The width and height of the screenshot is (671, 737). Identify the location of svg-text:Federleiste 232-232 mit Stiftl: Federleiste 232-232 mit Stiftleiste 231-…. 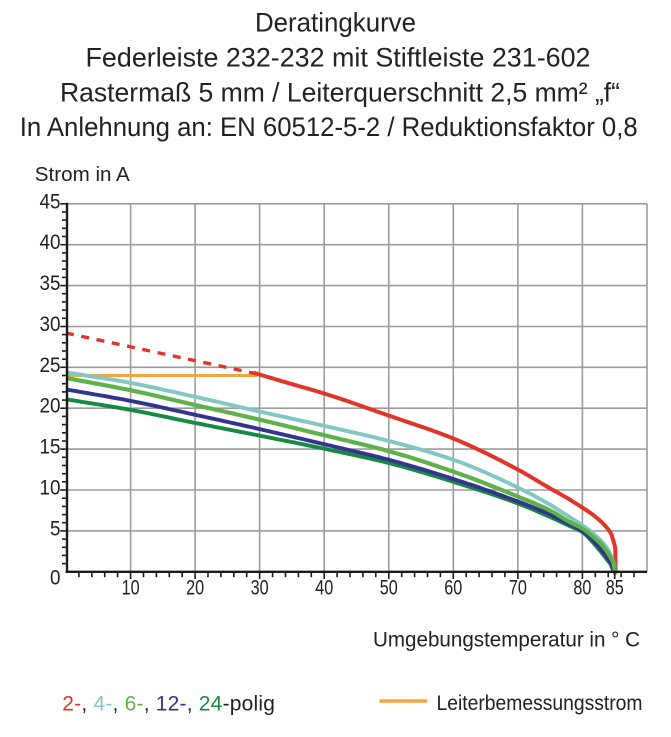
(338, 58).